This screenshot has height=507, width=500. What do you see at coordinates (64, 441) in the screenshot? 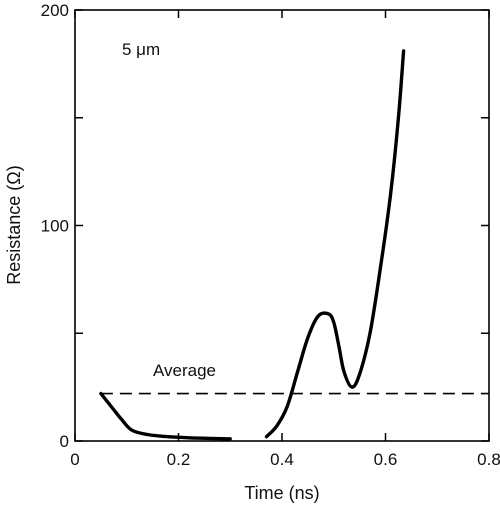
I see `y-tick-label: 0` at bounding box center [64, 441].